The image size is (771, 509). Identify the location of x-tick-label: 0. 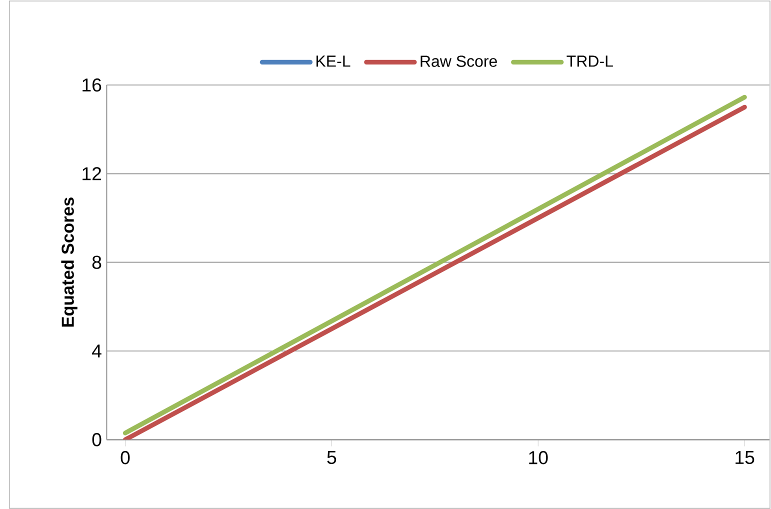
(125, 457).